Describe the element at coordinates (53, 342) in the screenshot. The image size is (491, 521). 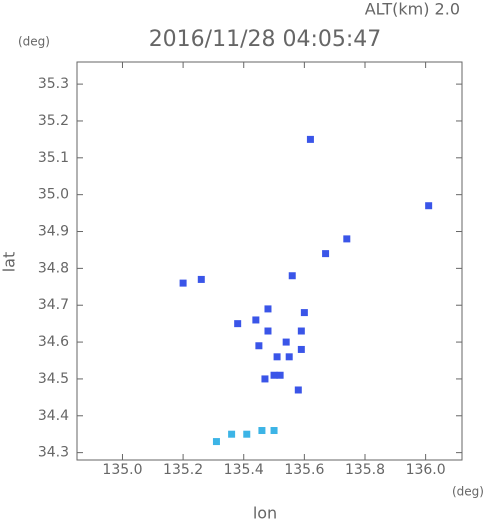
I see `y-tick-label: 34.6` at that location.